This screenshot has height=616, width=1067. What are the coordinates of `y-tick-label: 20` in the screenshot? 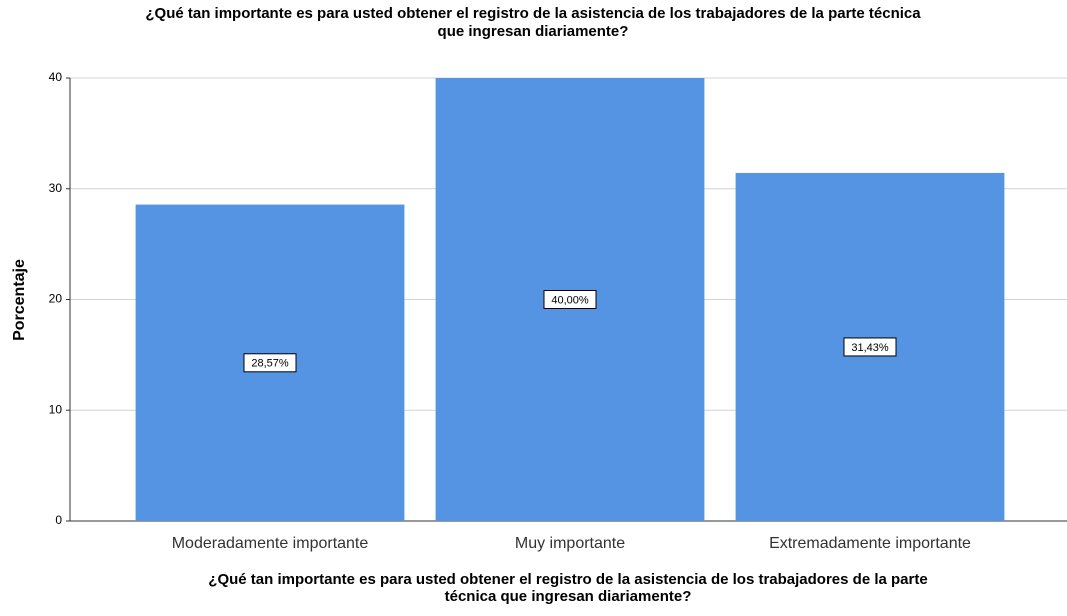 It's located at (56, 299).